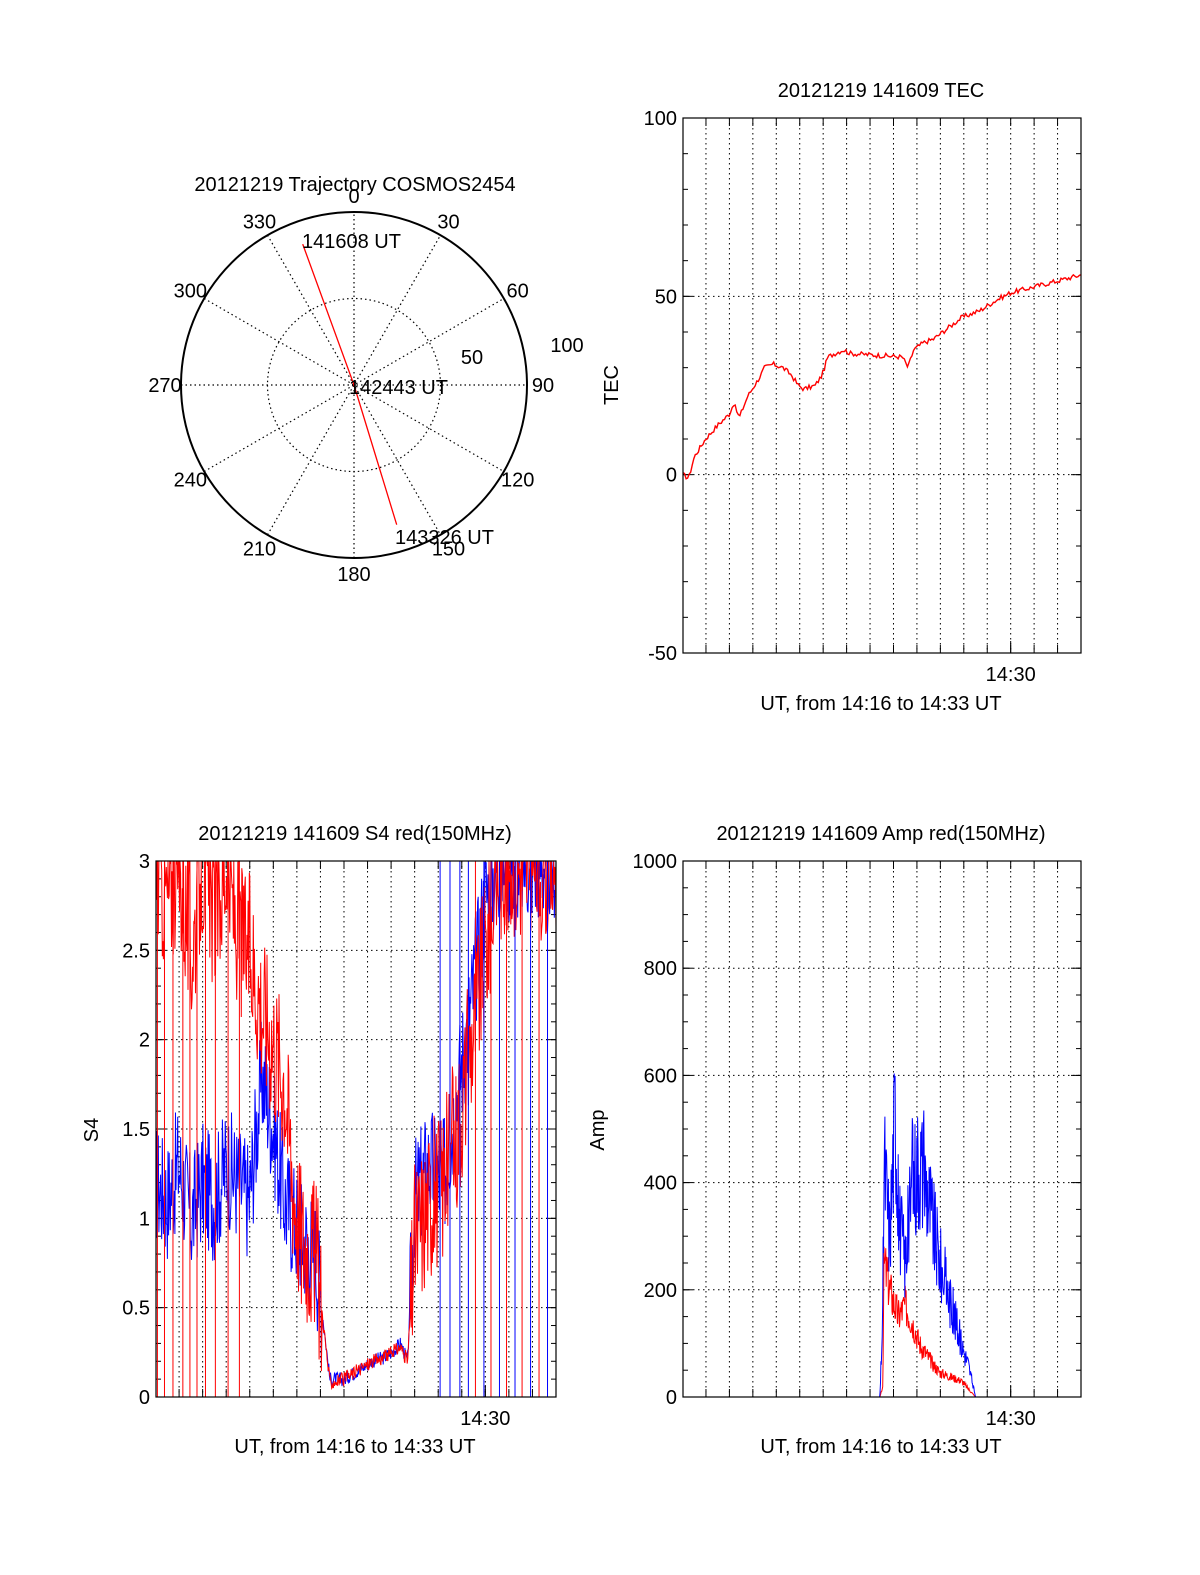 The height and width of the screenshot is (1575, 1200). What do you see at coordinates (354, 185) in the screenshot?
I see `polar-title: 20121219 Trajectory COSMOS2454` at bounding box center [354, 185].